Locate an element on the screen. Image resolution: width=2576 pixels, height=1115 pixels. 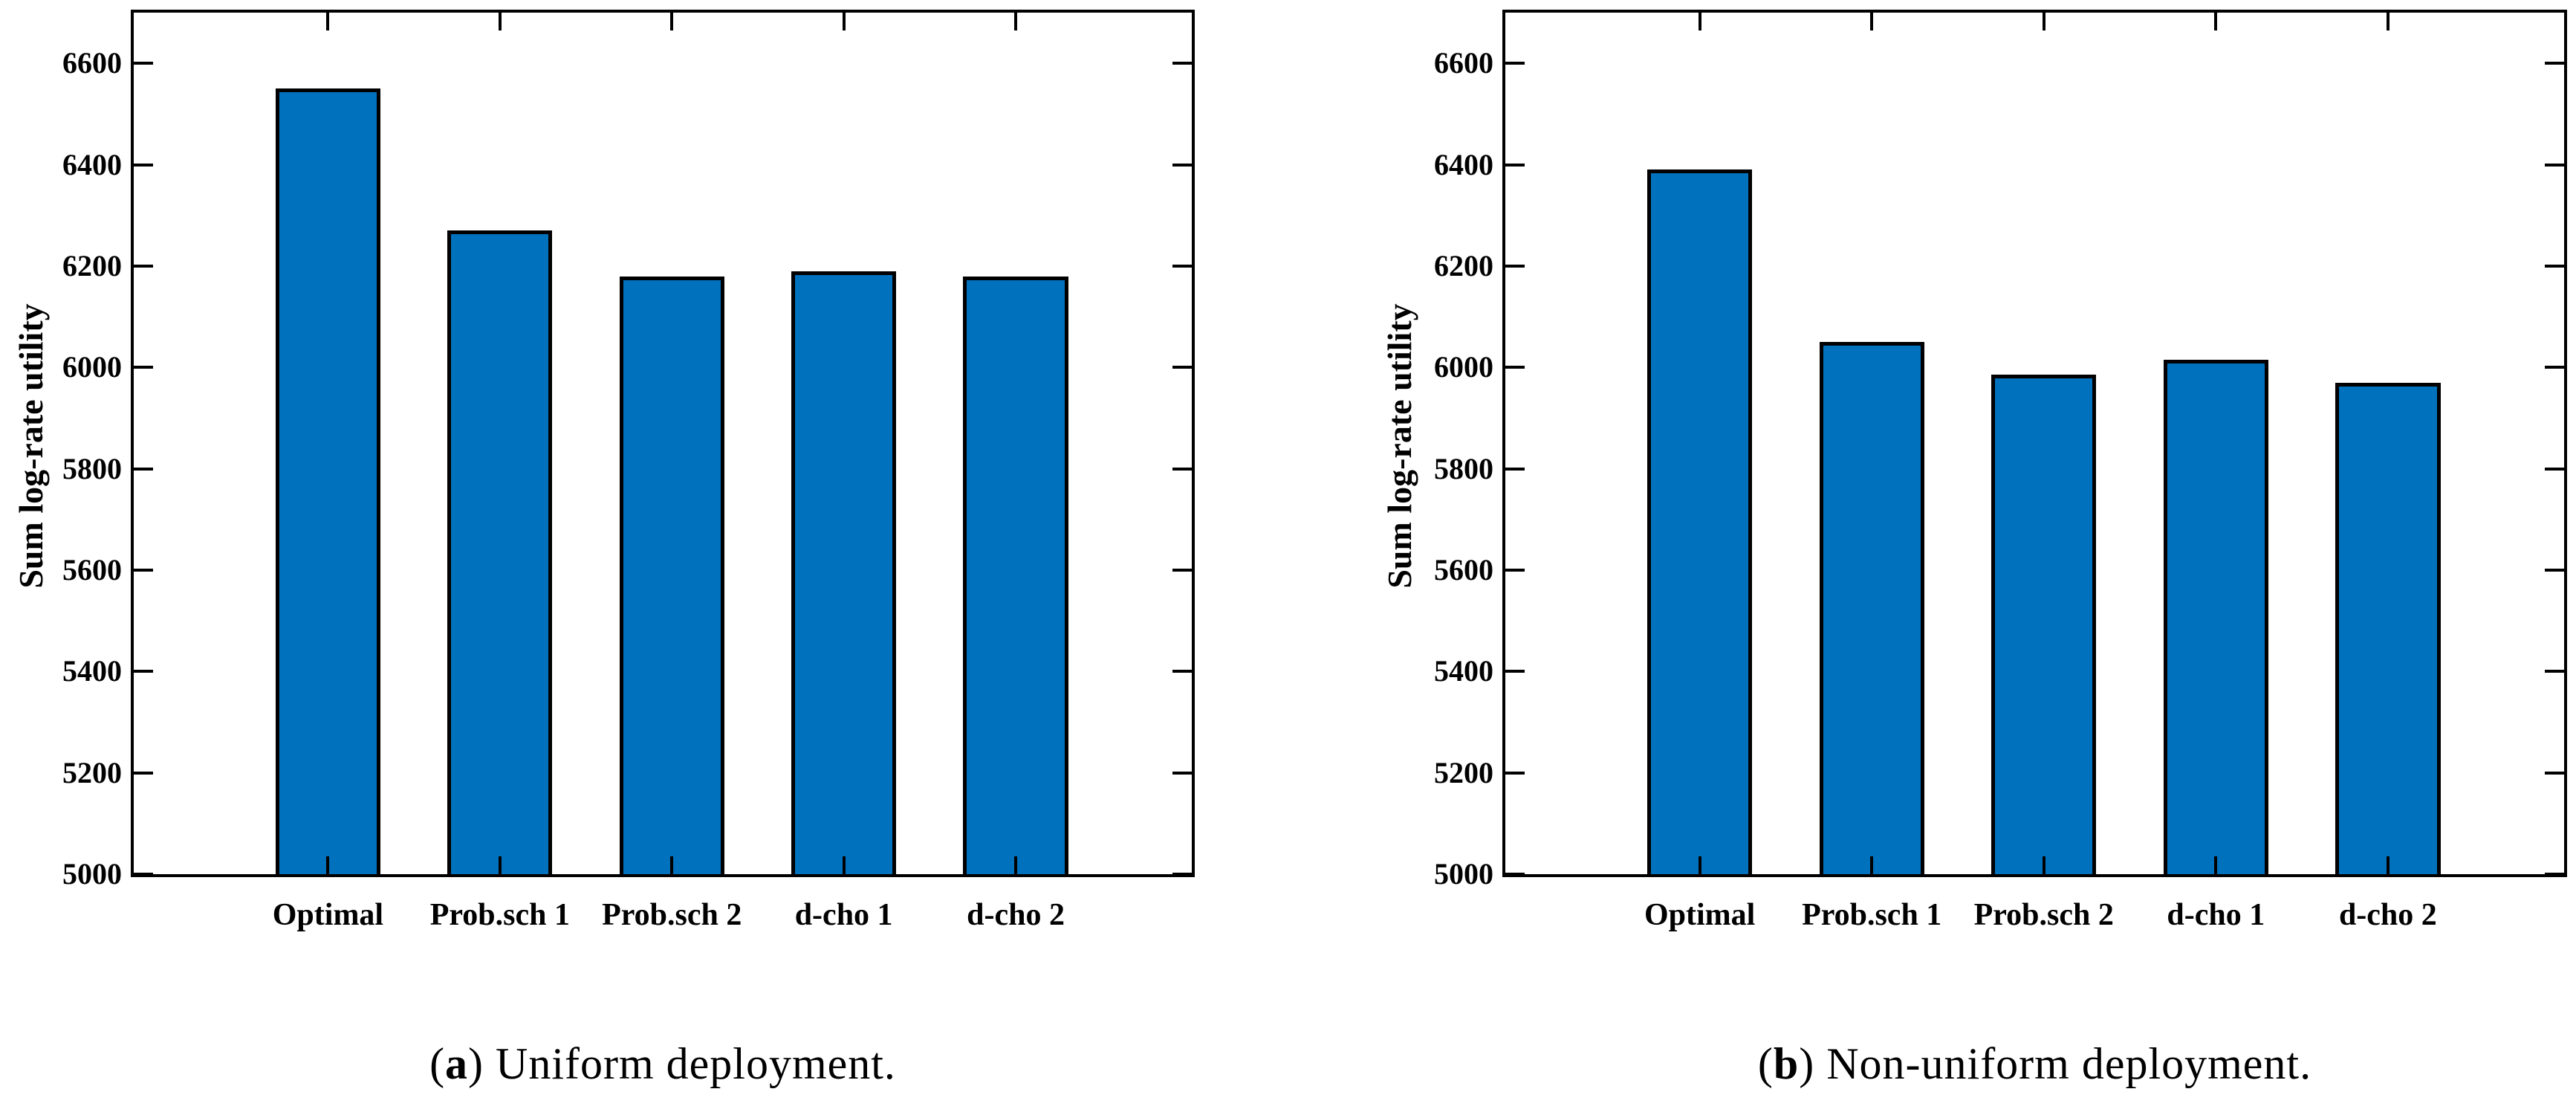
caption-a-prefix: ( is located at coordinates (437, 1063).